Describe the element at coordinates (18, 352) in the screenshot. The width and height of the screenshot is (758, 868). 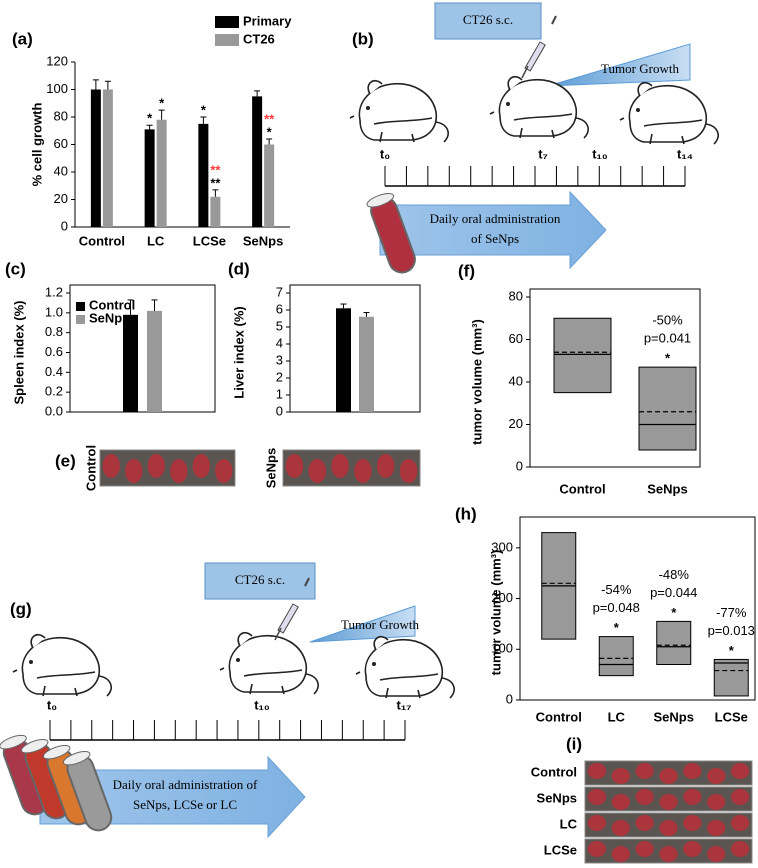
I see `y-axis-label: Spleen index (%)` at that location.